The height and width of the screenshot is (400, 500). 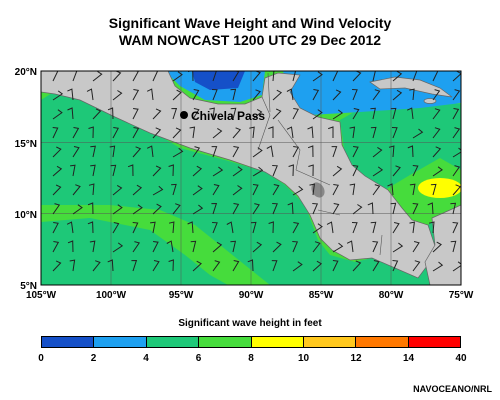 What do you see at coordinates (251, 358) in the screenshot?
I see `legend-tick-8: 8` at bounding box center [251, 358].